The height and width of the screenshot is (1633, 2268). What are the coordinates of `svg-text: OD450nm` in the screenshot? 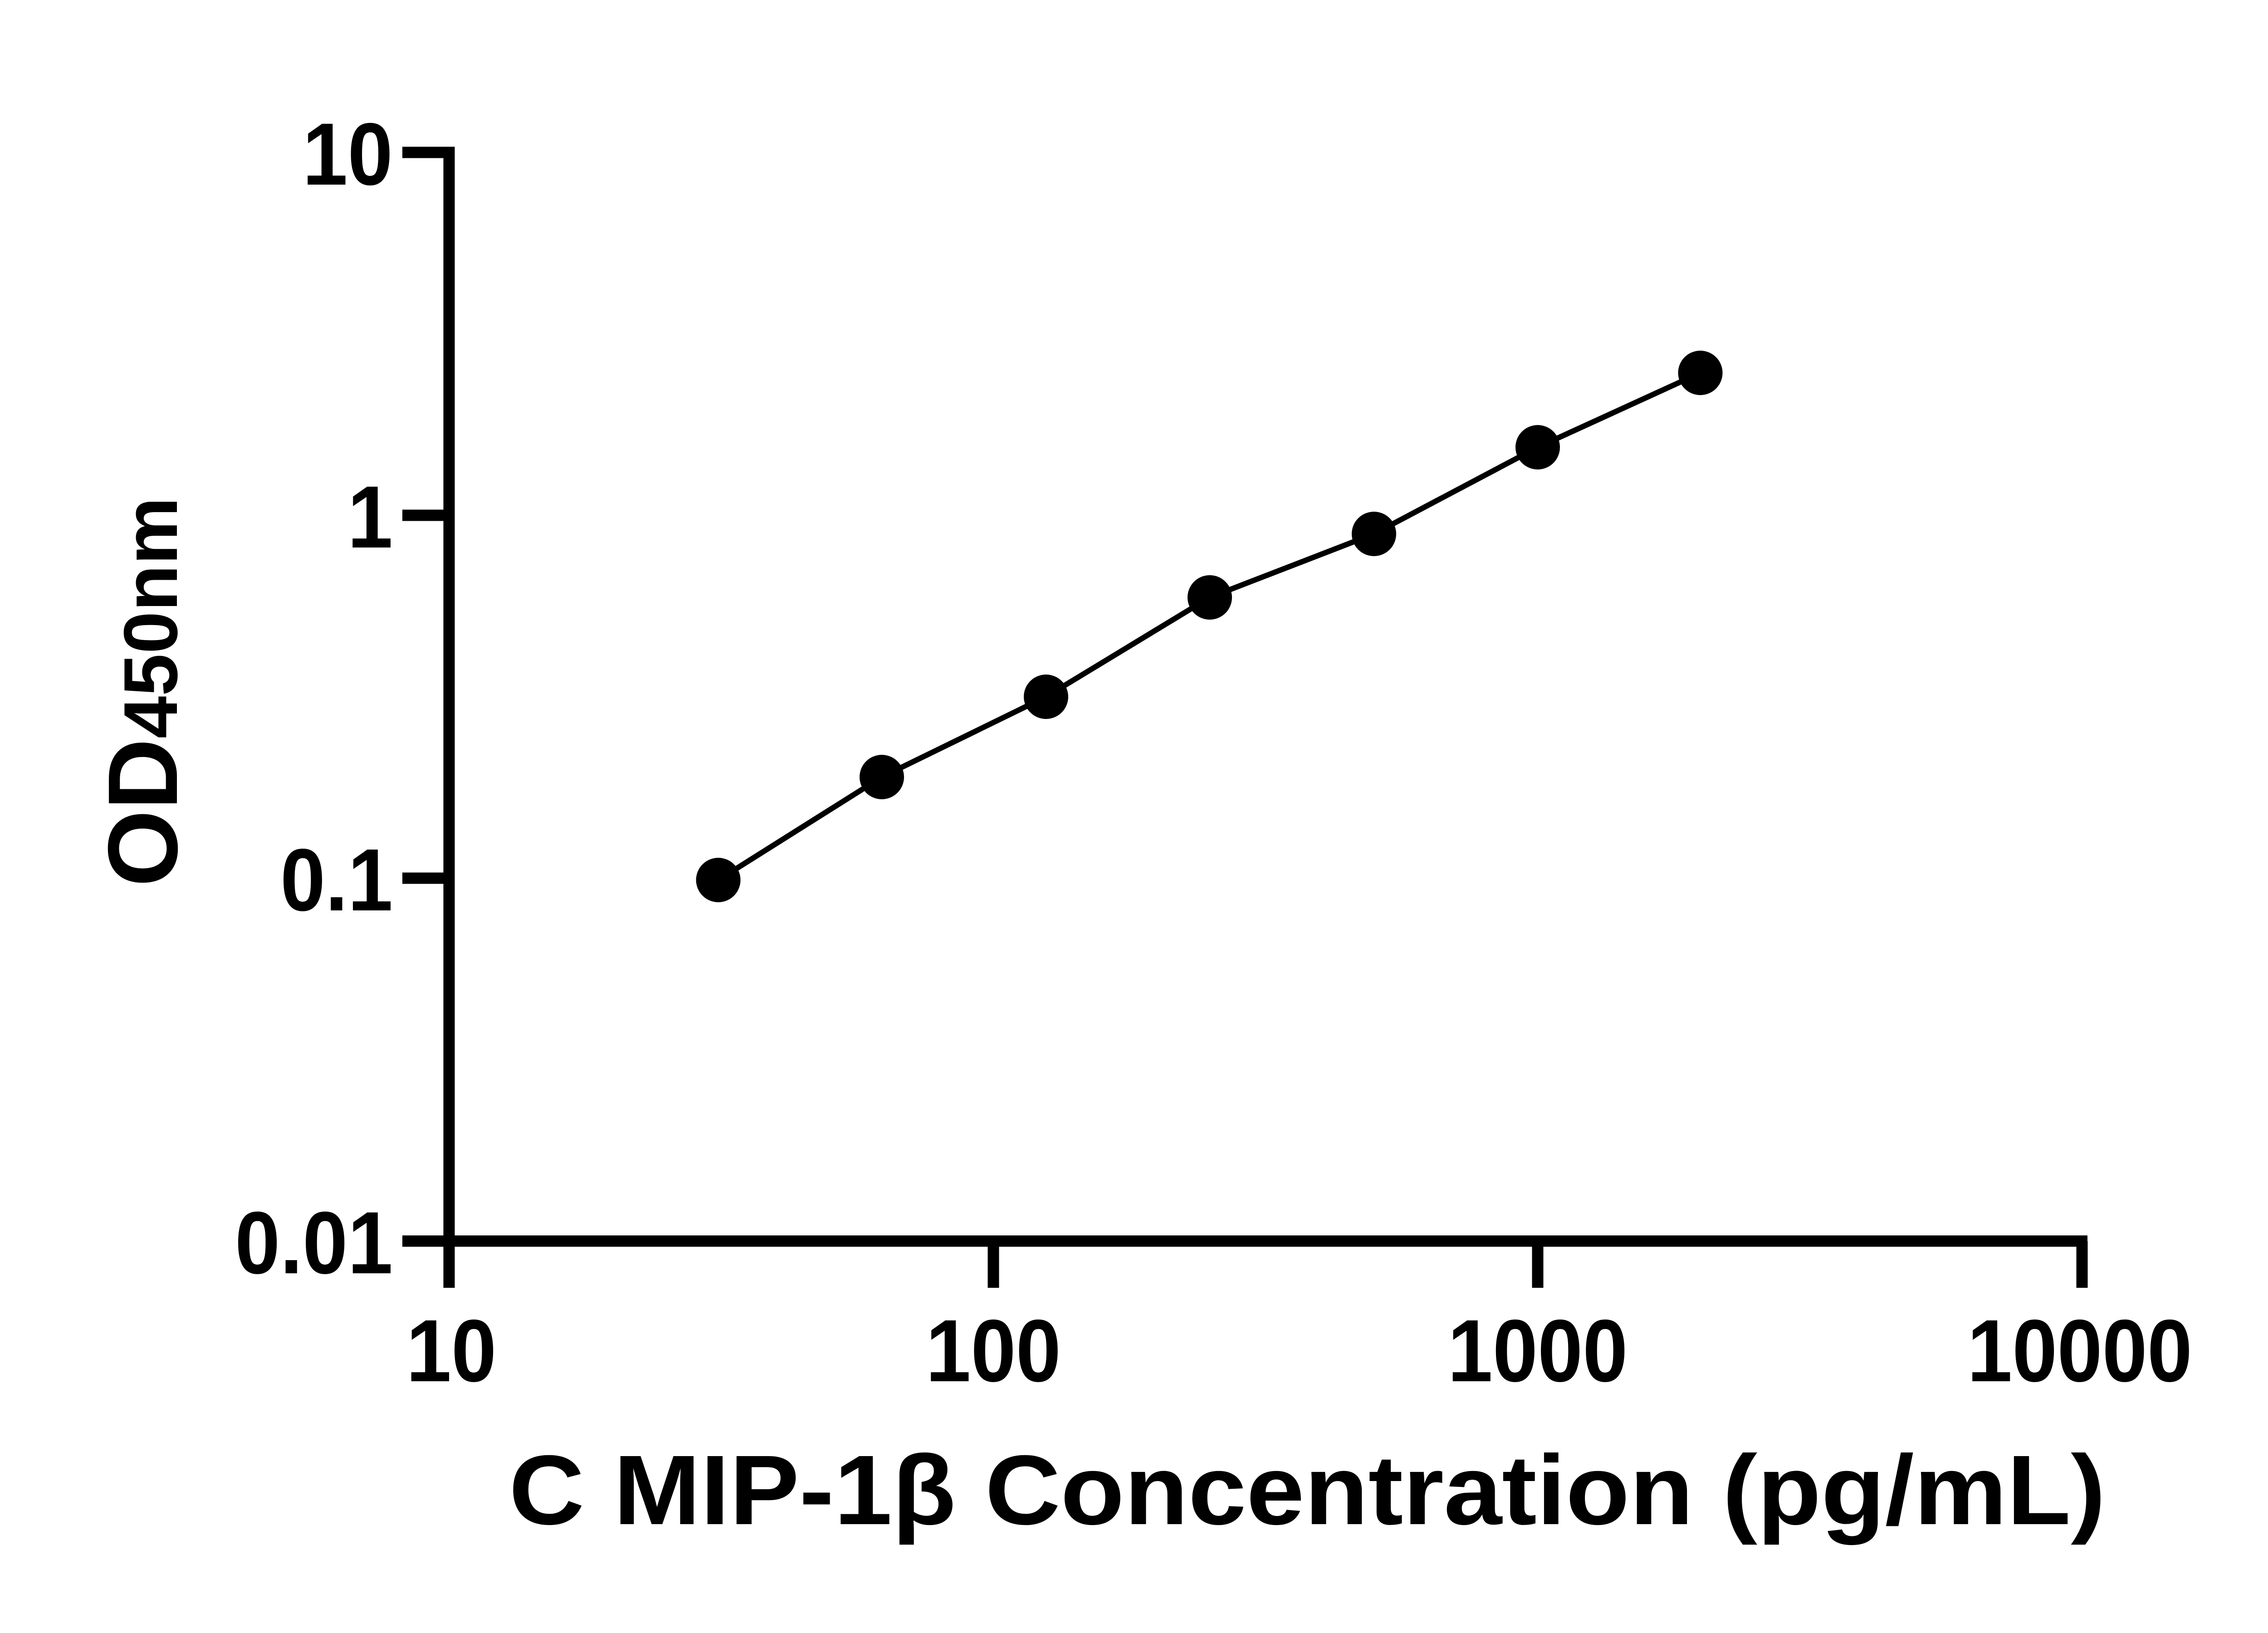 It's located at (143, 692).